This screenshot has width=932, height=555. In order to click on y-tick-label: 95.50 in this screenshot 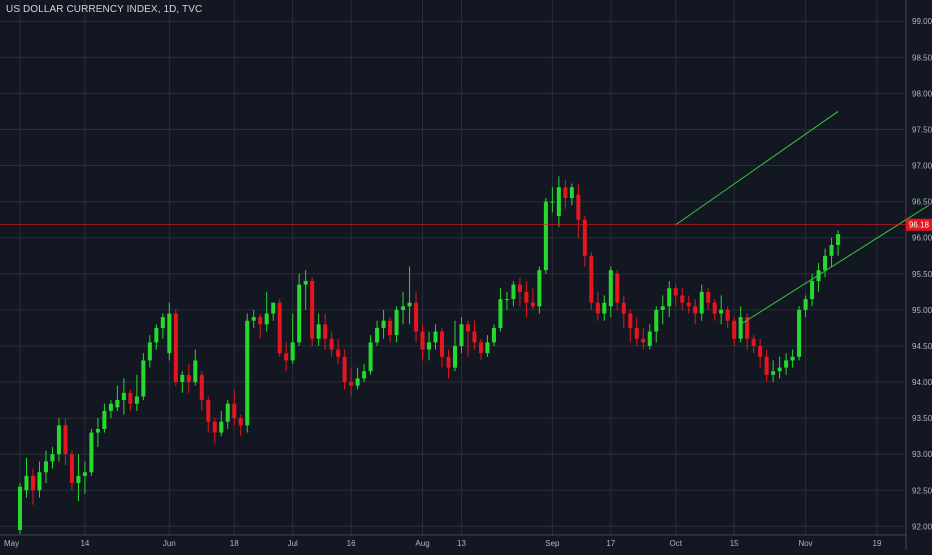, I will do `click(922, 274)`.